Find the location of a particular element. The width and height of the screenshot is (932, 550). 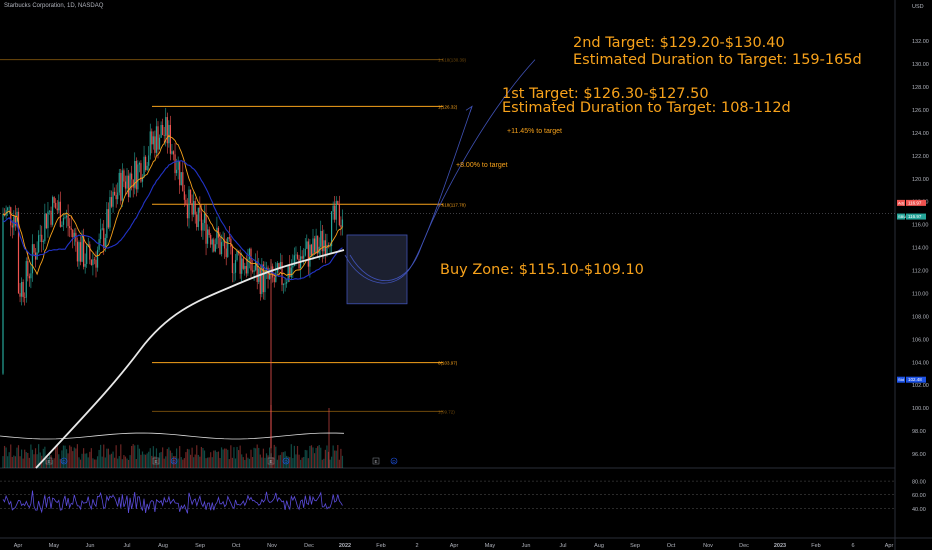

arrow-head is located at coordinates (469, 109).